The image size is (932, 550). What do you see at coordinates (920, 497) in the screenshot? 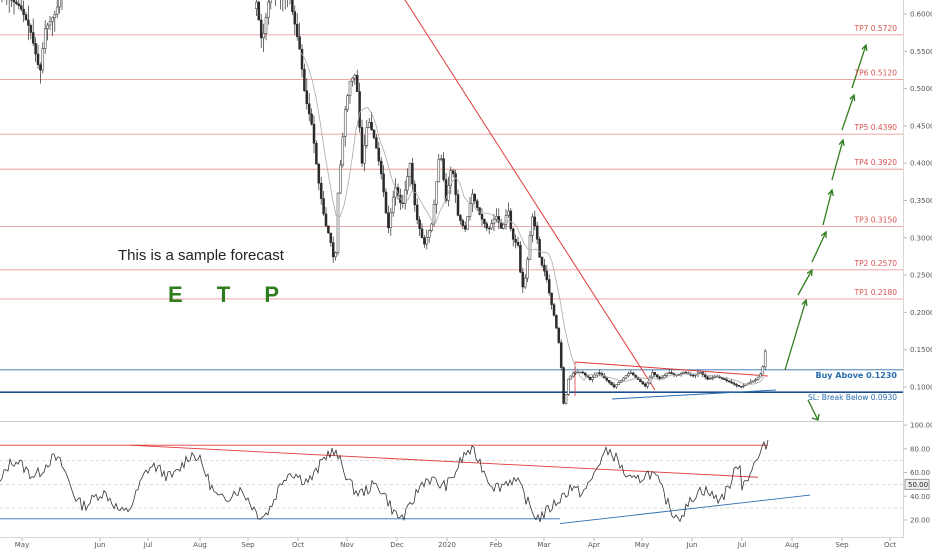
I see `rsi-tick-label: 40.00` at bounding box center [920, 497].